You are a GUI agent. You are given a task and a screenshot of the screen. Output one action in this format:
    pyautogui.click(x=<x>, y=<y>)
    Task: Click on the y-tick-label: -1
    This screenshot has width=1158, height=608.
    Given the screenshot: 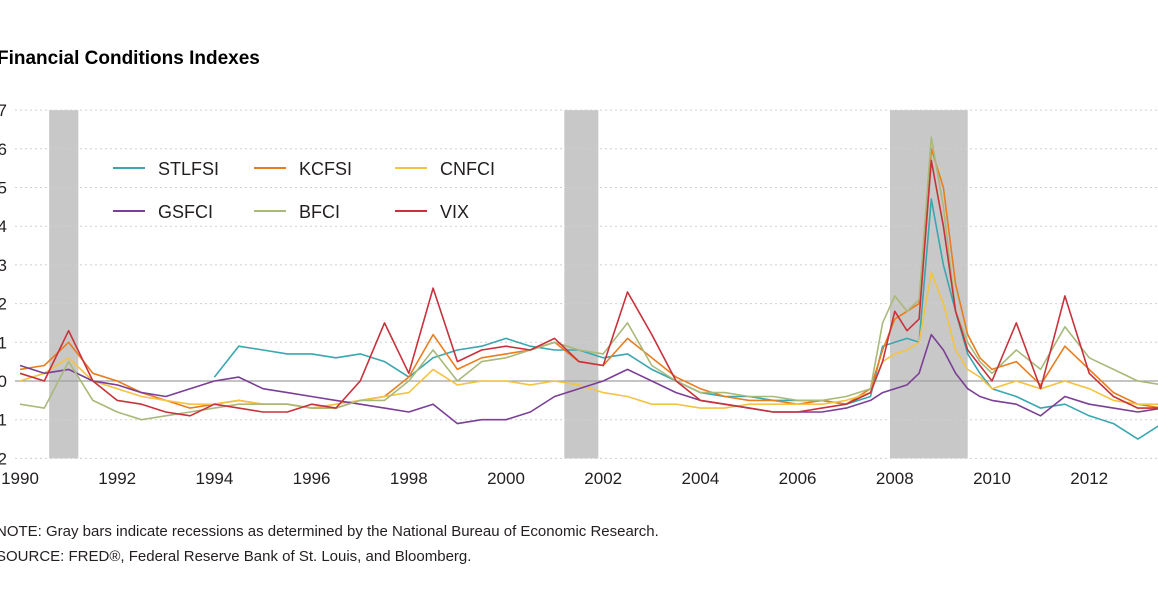 What is the action you would take?
    pyautogui.click(x=3, y=420)
    